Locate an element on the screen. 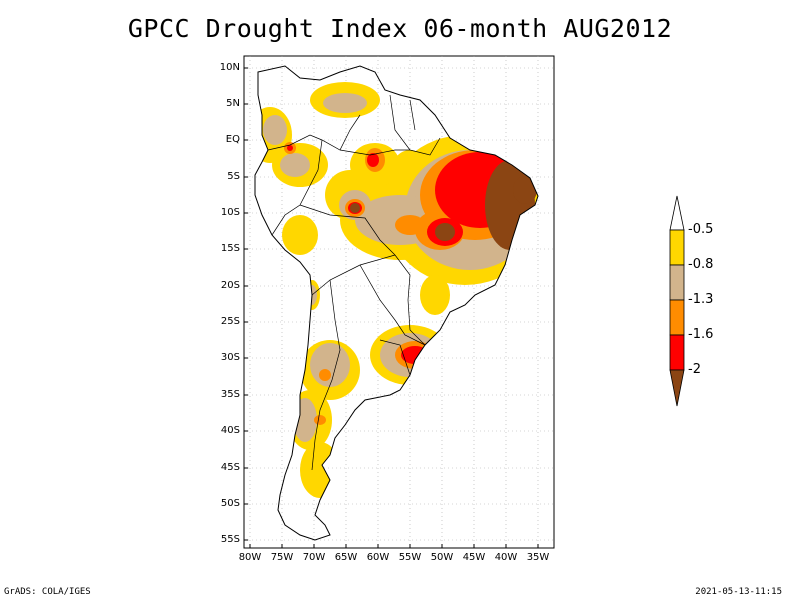 This screenshot has height=600, width=800. lon-label-50w: 50W is located at coordinates (442, 557).